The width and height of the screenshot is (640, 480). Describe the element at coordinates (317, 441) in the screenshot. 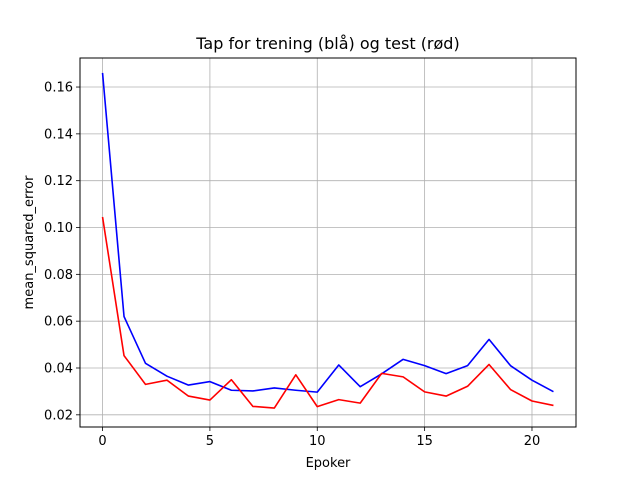

I see `x-tick-label: 10` at that location.